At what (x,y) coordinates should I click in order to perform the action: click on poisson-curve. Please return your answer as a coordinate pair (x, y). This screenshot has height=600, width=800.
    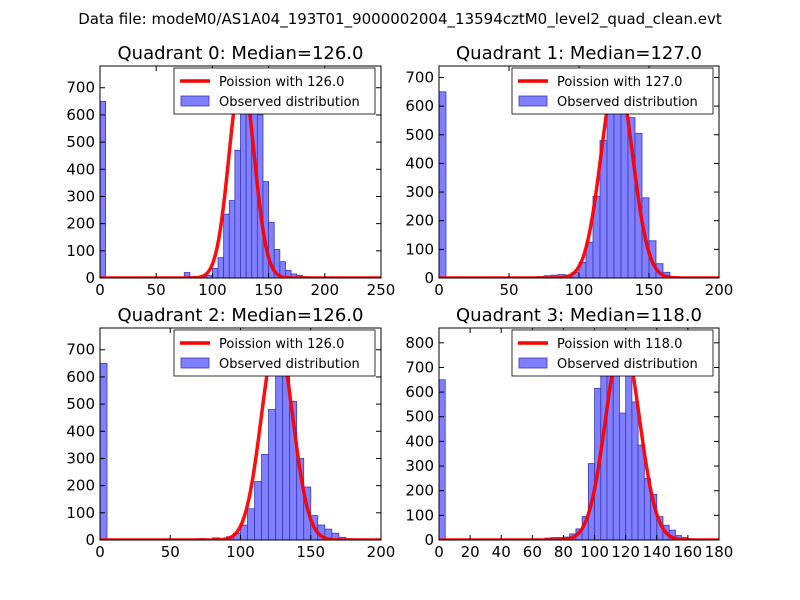
    Looking at the image, I should click on (579, 438).